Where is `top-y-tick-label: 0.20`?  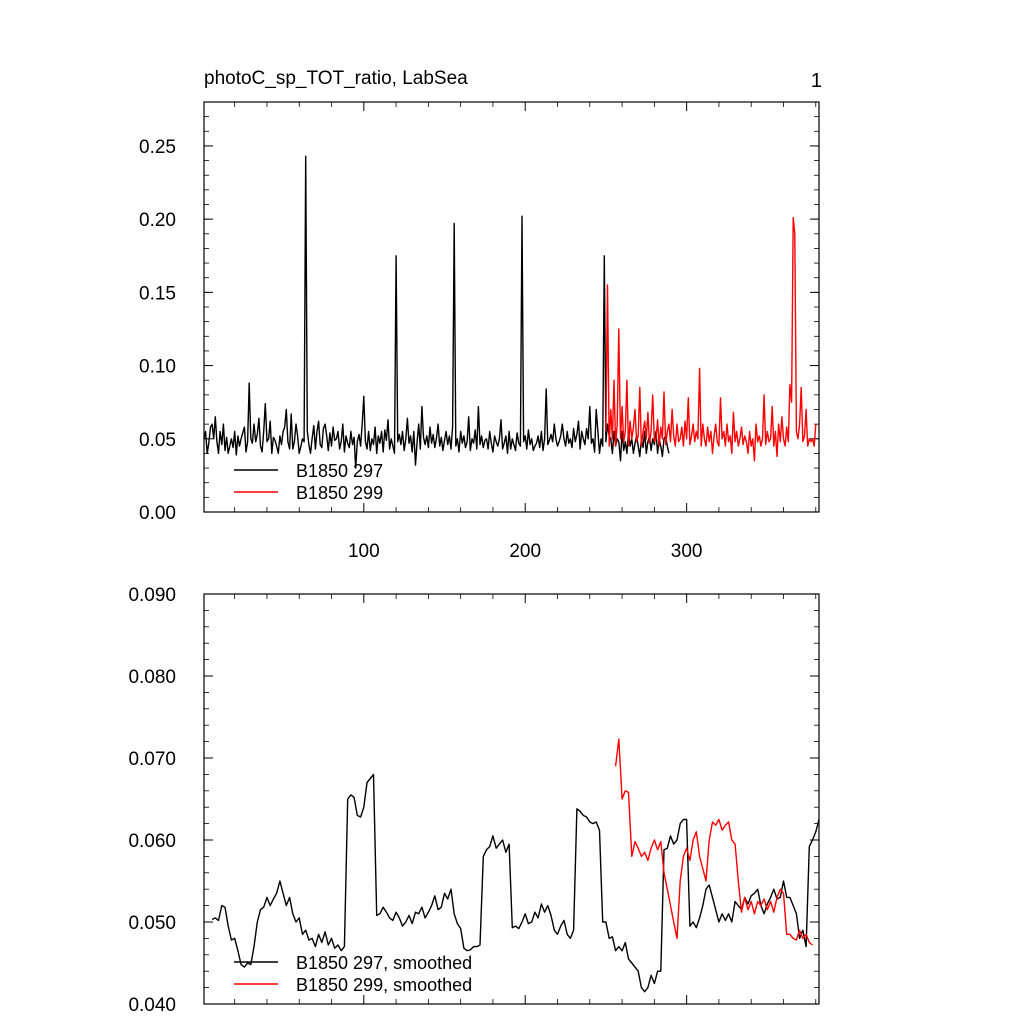
top-y-tick-label: 0.20 is located at coordinates (157, 220).